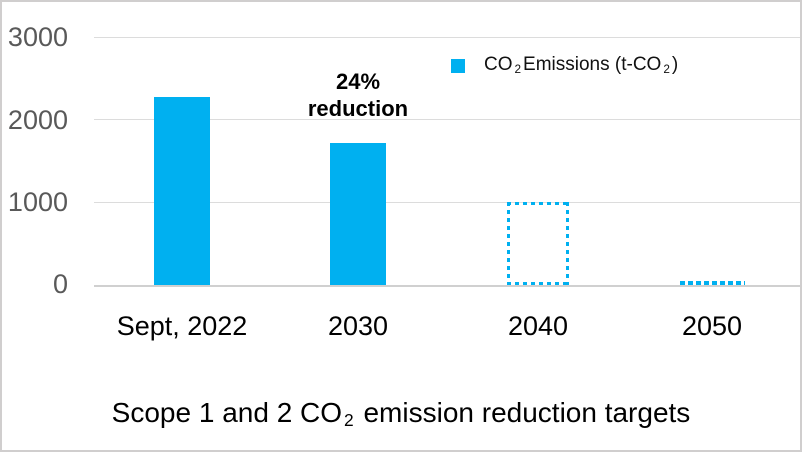 This screenshot has height=452, width=802. I want to click on legend-label: CO 2 Emissions (t-CO 2), so click(581, 65).